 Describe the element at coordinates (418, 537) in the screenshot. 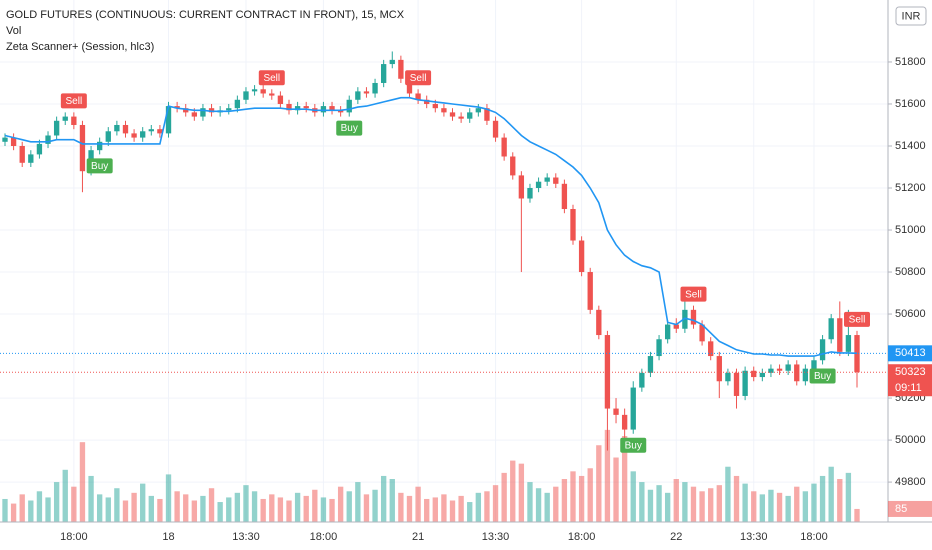

I see `x-tick-label: 21` at that location.